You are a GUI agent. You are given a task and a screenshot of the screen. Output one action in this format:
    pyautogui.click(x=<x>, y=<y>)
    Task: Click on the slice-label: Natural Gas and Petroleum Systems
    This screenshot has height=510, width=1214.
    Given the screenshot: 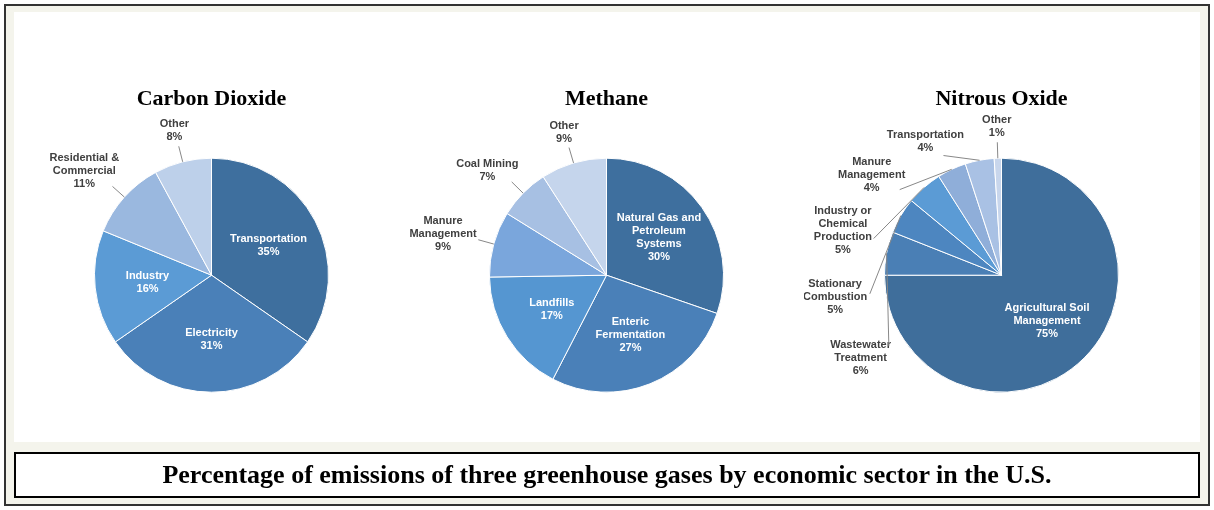 What is the action you would take?
    pyautogui.click(x=659, y=230)
    